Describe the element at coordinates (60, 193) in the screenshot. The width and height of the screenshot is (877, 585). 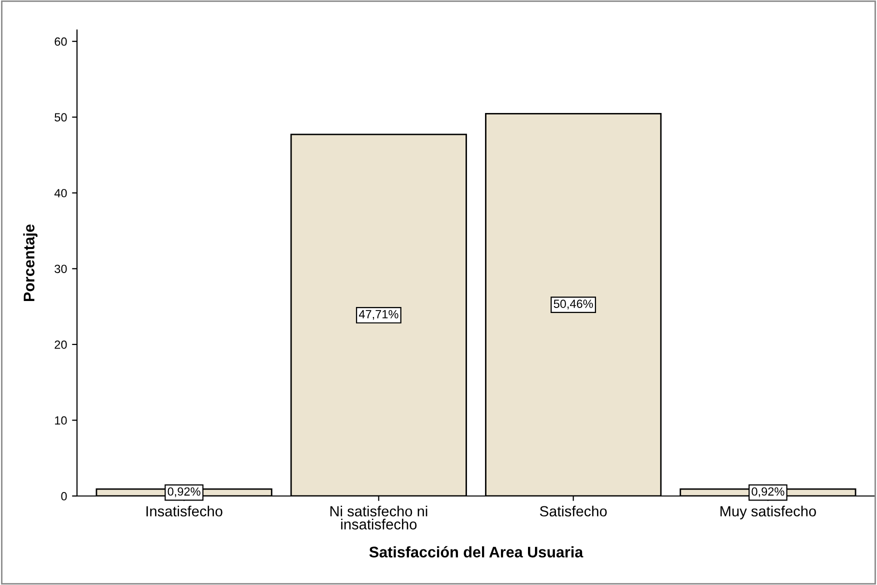
I see `y-tick-label: 40` at that location.